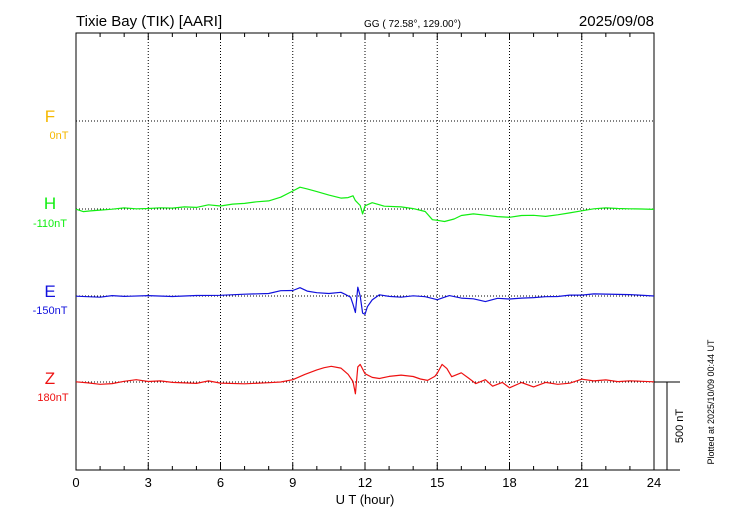  What do you see at coordinates (711, 402) in the screenshot?
I see `plotted-timestamp: Plotted at 2025/10/09 00:44 UT` at bounding box center [711, 402].